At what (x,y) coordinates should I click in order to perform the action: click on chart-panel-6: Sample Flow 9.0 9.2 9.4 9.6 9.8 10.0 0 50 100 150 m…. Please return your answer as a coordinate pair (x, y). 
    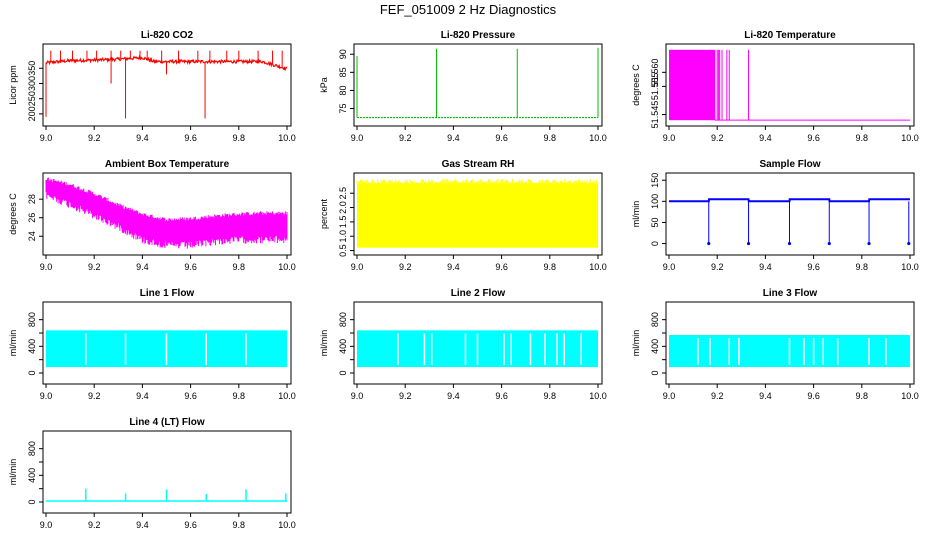
    Looking at the image, I should click on (775, 215).